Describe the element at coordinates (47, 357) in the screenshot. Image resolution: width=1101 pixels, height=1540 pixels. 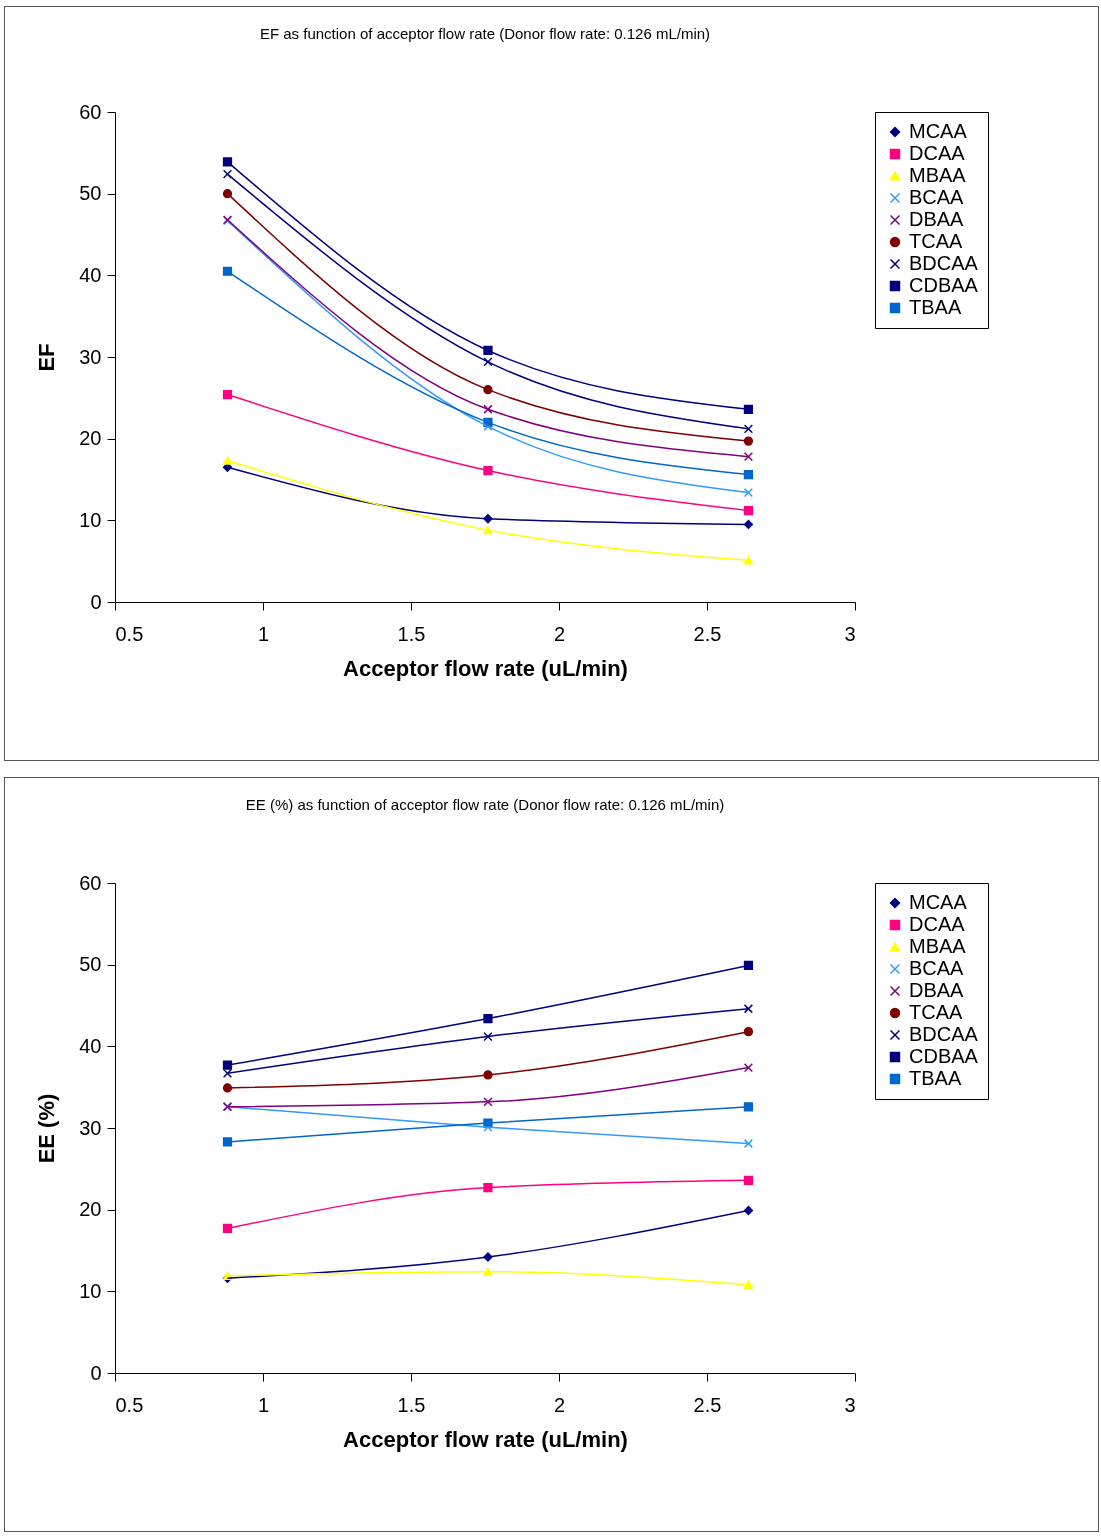
I see `y-axis-title: EF` at that location.